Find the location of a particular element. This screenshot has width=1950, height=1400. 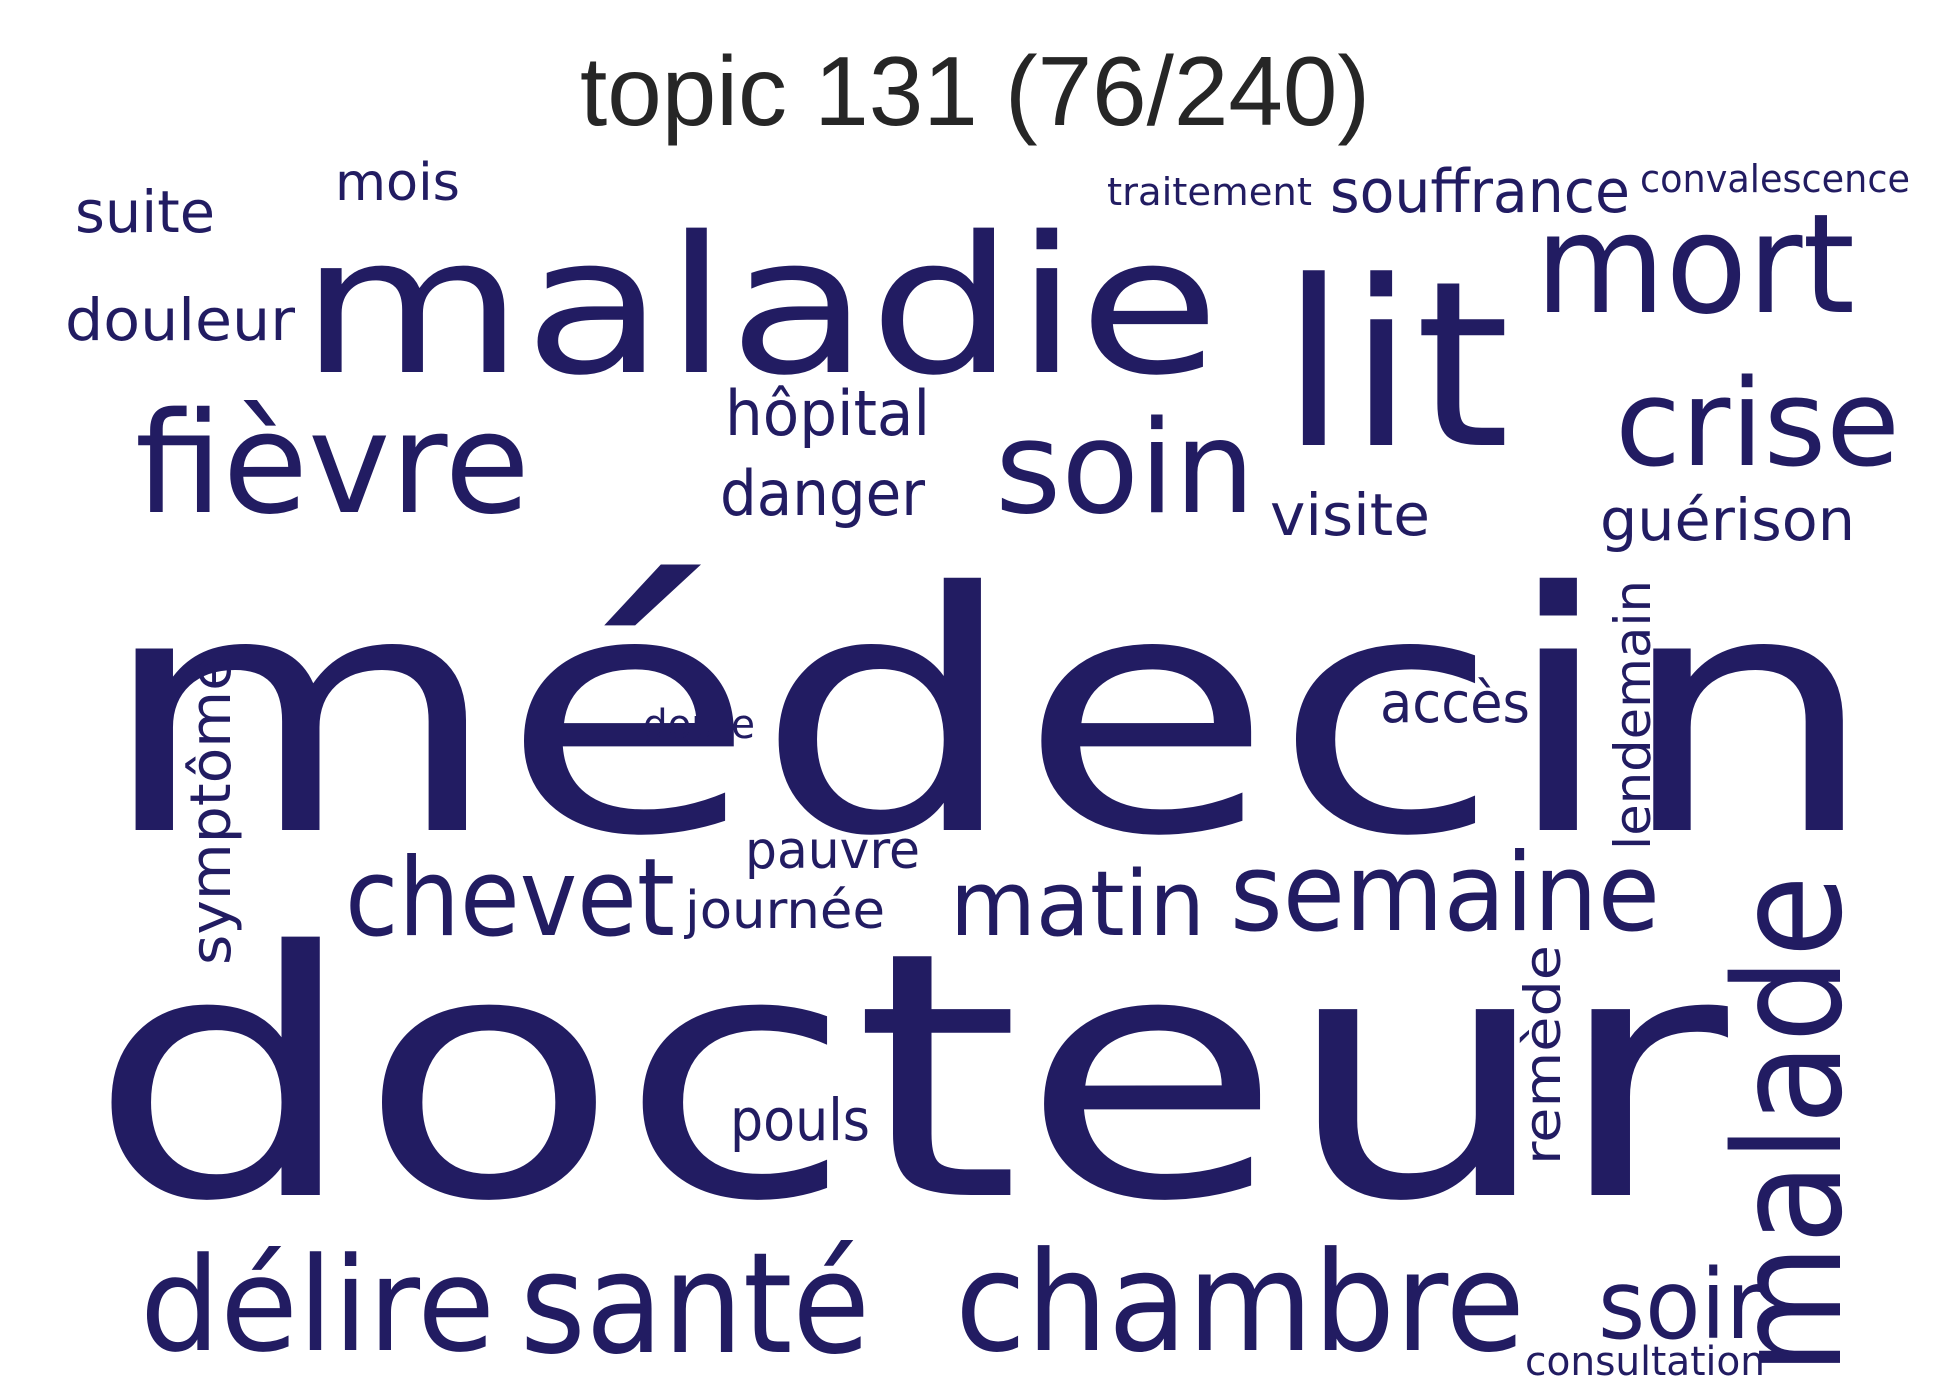

word-malade: malade is located at coordinates (1789, 1125).